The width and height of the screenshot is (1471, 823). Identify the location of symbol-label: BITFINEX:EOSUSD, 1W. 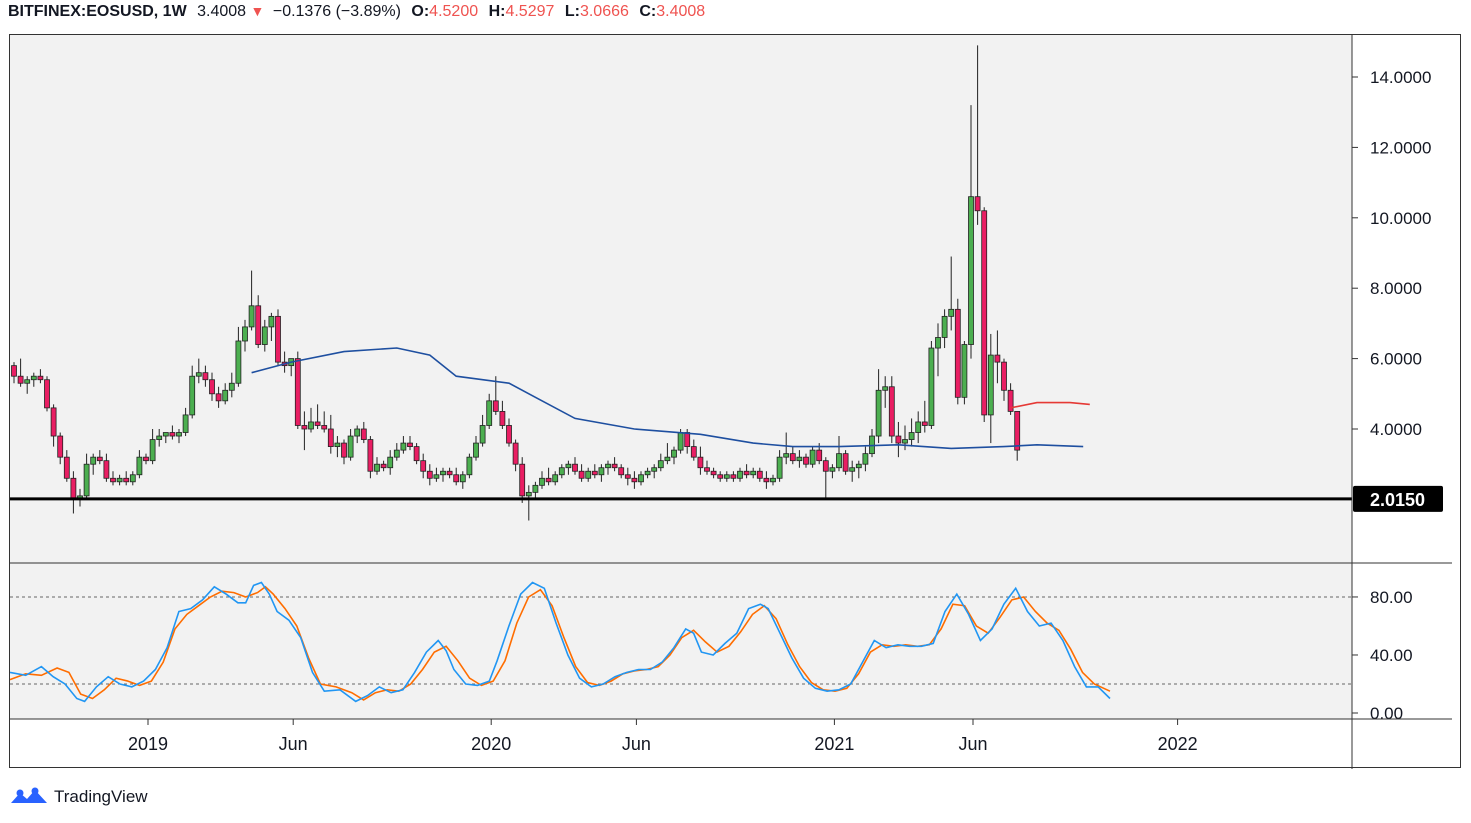
(97, 11).